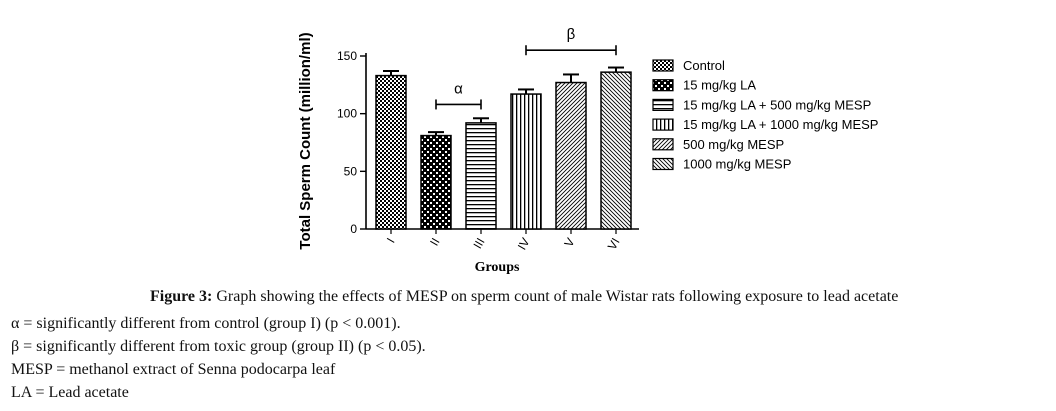 The image size is (1056, 411). I want to click on caption-note-la: LA = Lead acetate, so click(70, 392).